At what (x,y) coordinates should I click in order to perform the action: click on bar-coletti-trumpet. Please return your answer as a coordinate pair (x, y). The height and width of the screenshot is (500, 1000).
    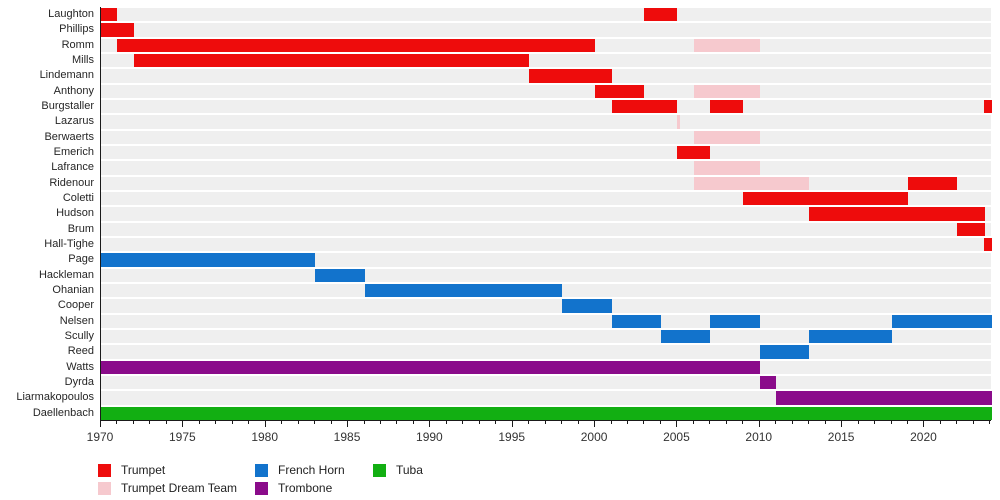
    Looking at the image, I should click on (825, 199).